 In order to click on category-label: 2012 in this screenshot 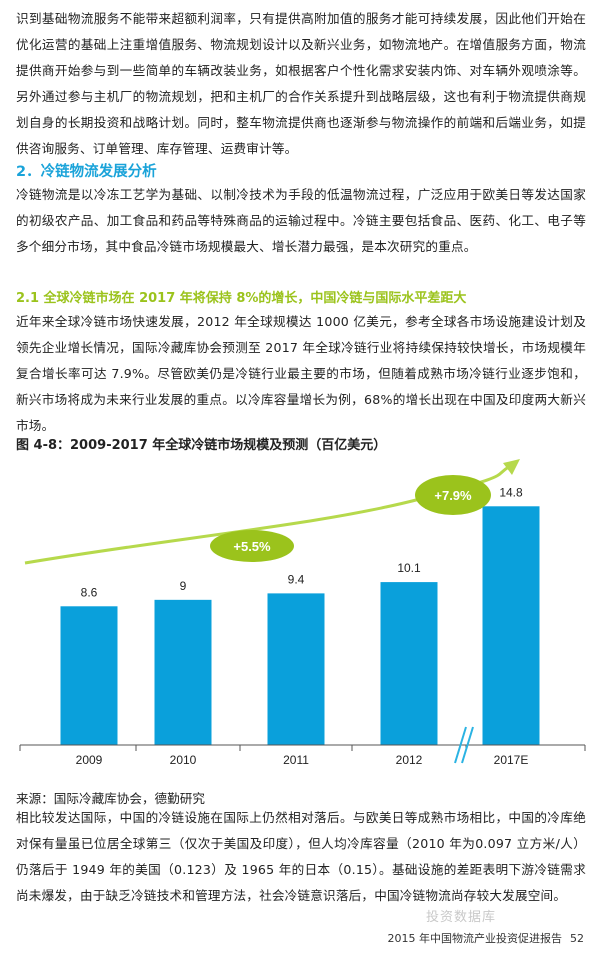, I will do `click(409, 760)`.